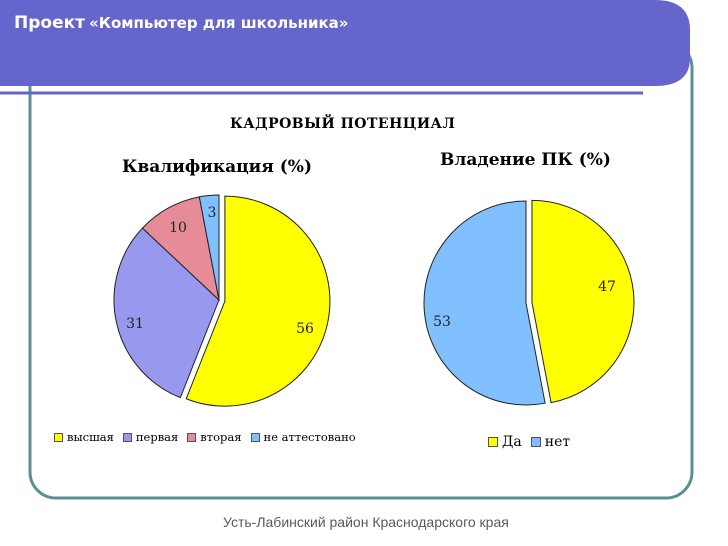 Image resolution: width=728 pixels, height=546 pixels. Describe the element at coordinates (221, 437) in the screenshot. I see `legend-label: вторая` at that location.